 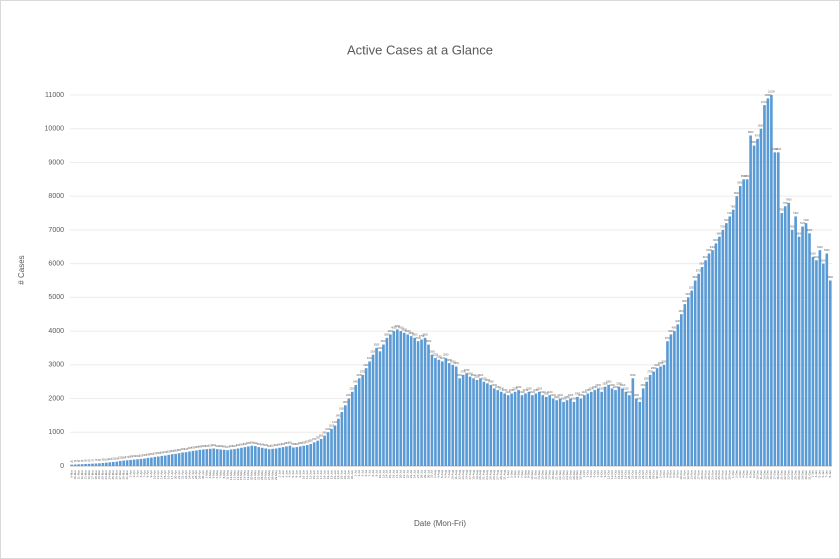 I want to click on x-tick-label: 19-Mar, so click(x=99, y=475).